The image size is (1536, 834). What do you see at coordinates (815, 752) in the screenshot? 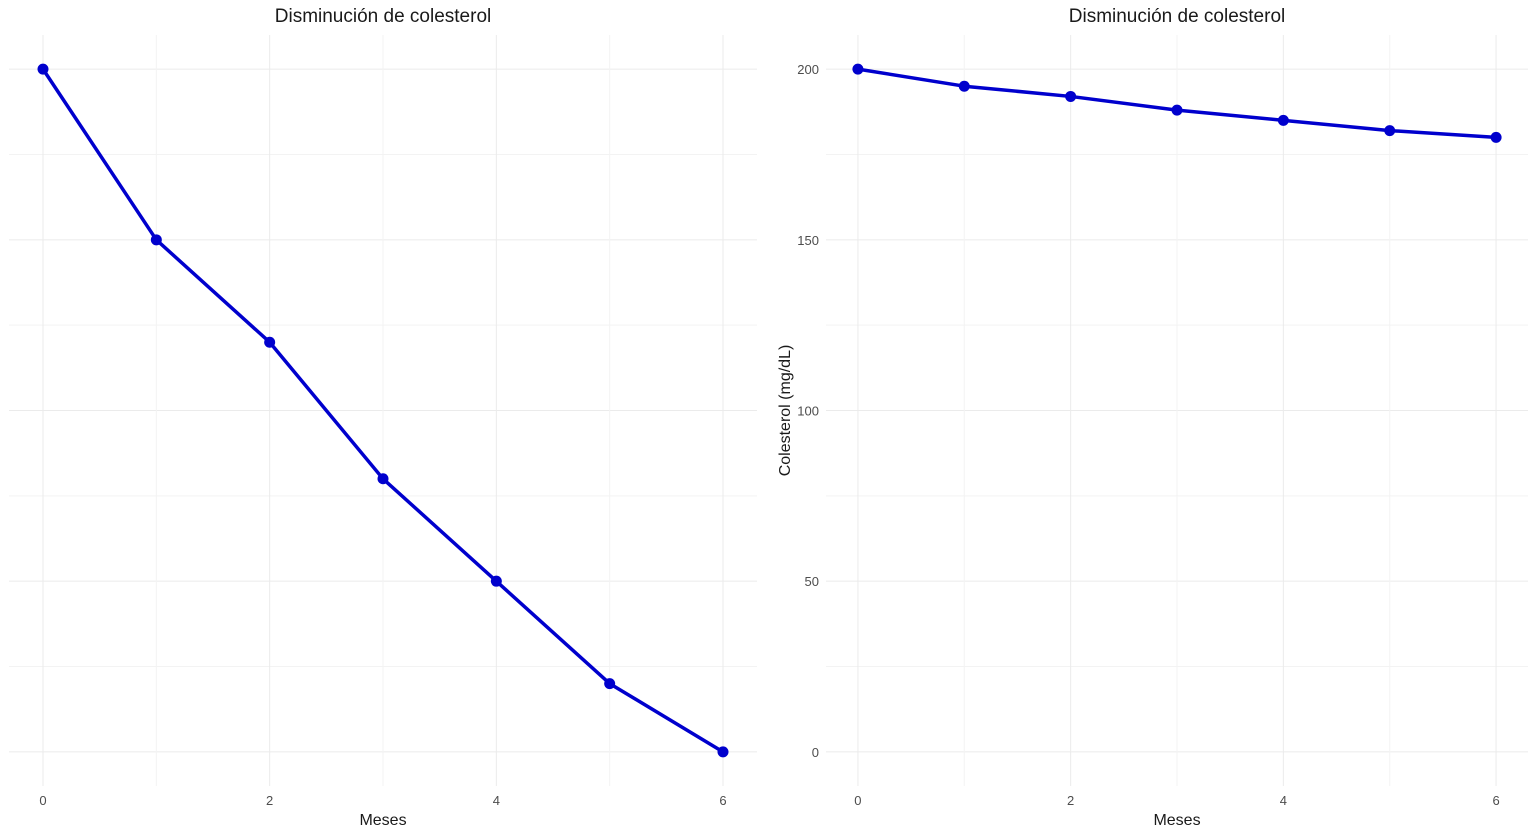
I see `y-tick-label: 0` at bounding box center [815, 752].